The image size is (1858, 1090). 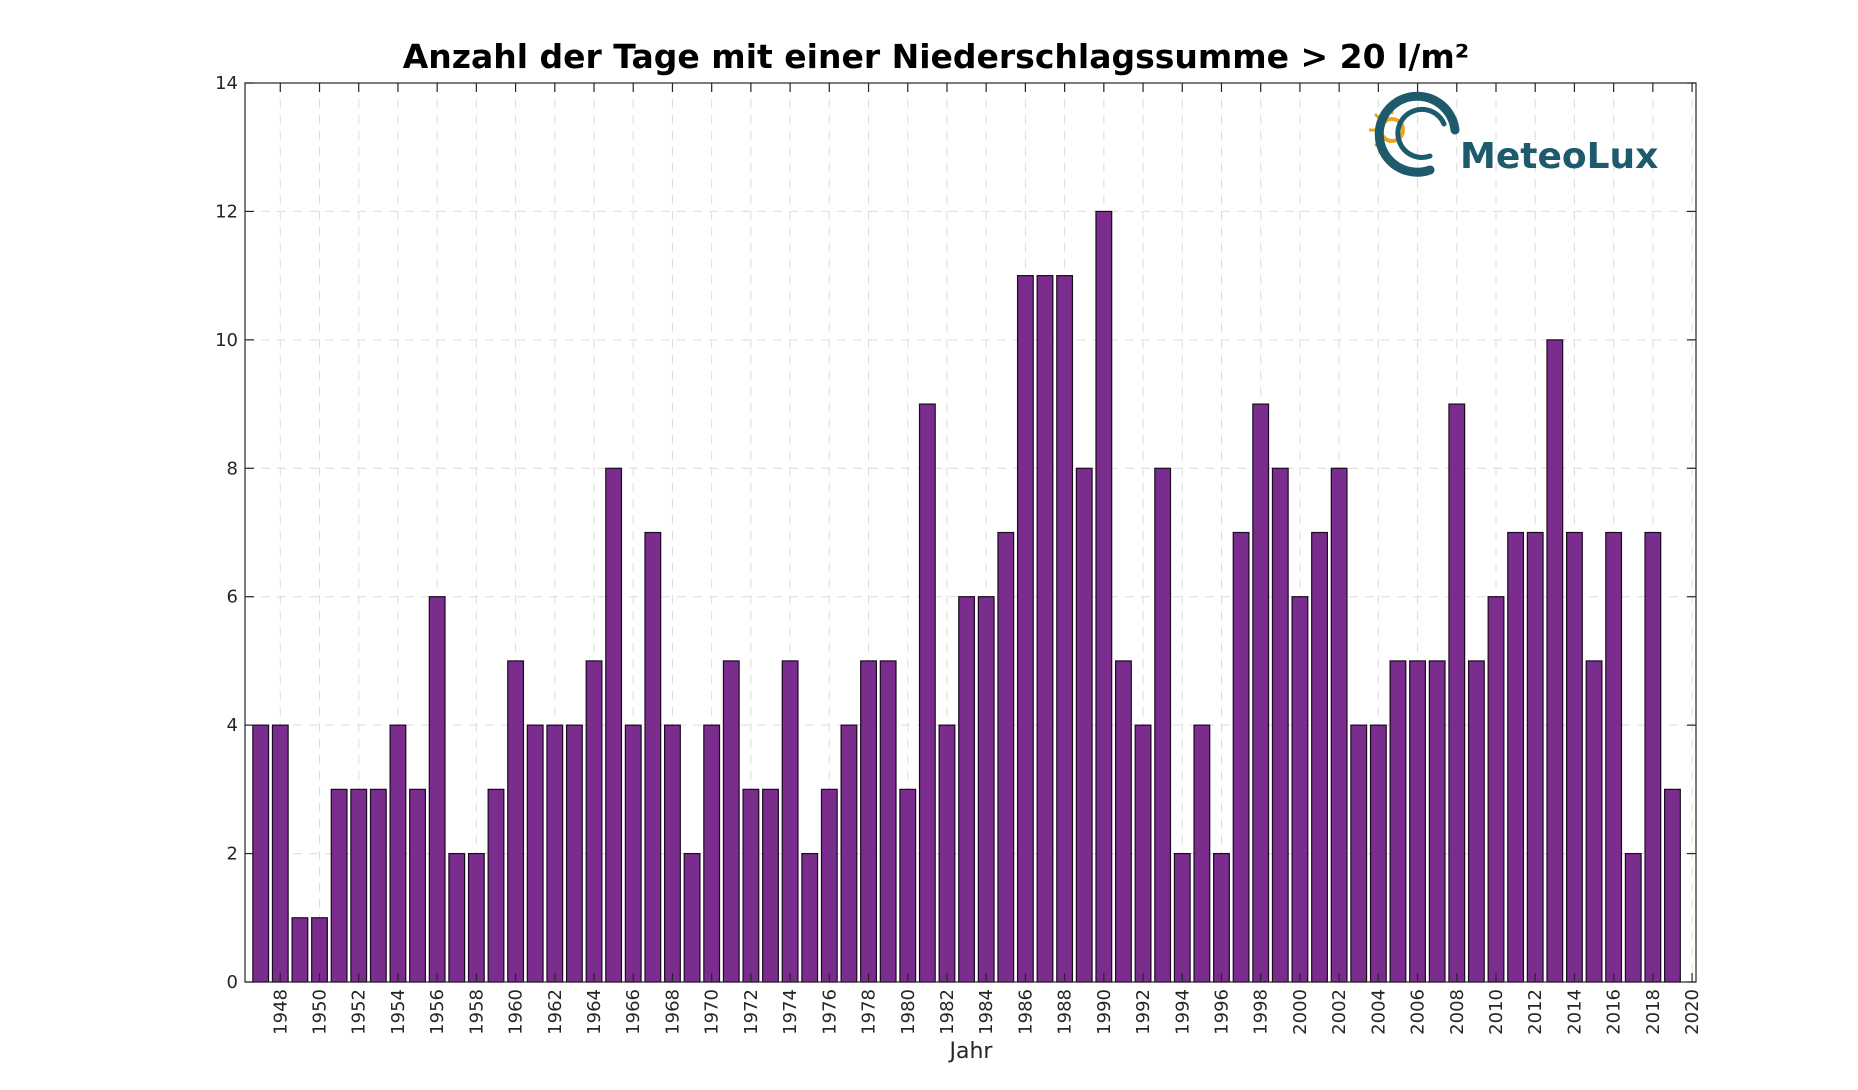 I want to click on bar-1952, so click(x=359, y=885).